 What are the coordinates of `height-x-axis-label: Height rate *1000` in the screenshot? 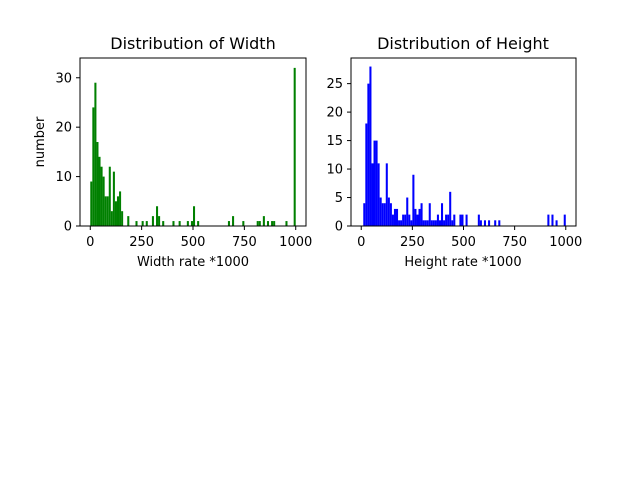 It's located at (462, 262).